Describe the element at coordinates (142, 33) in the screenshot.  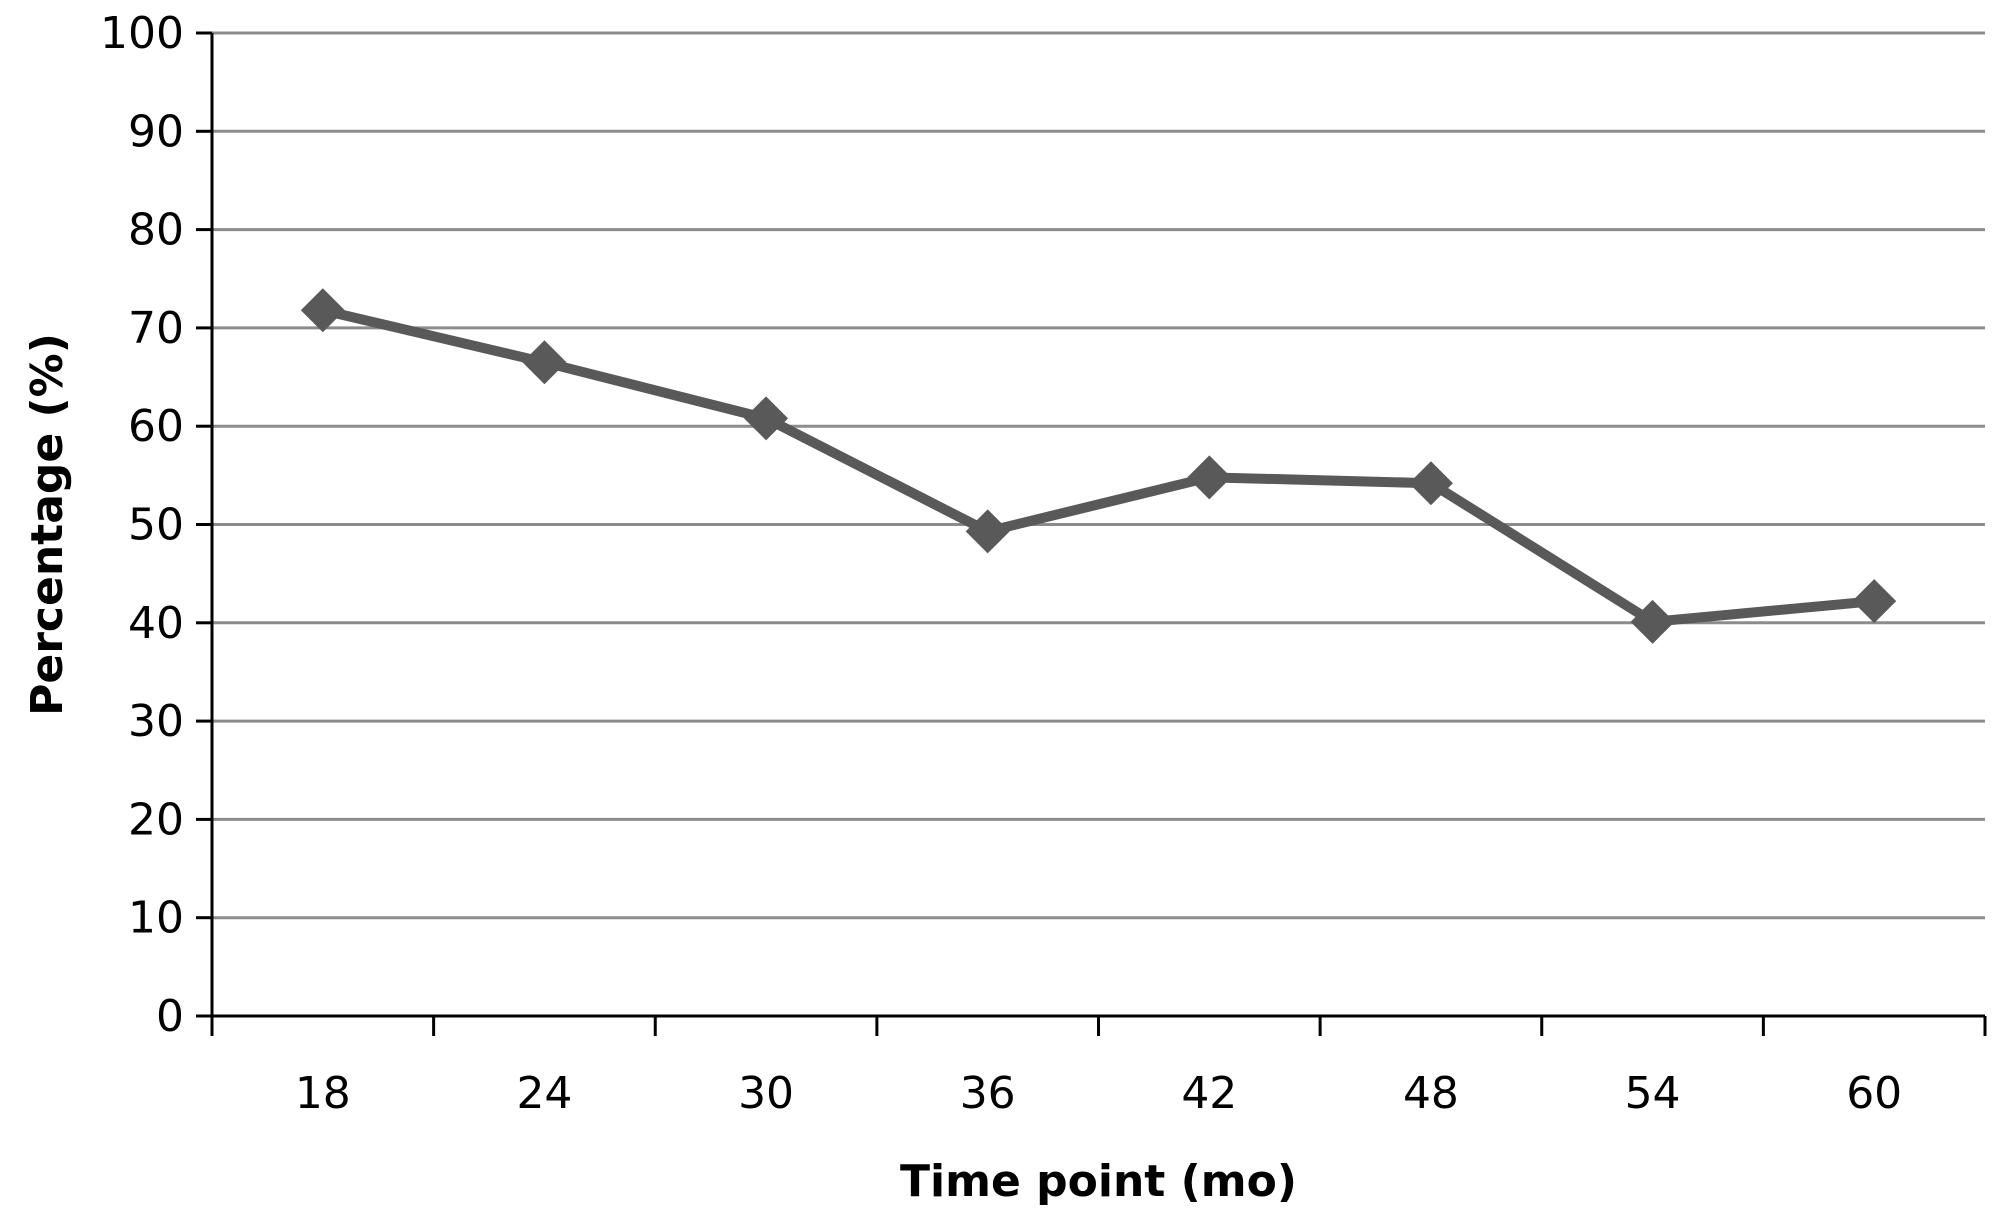
I see `y-tick-label: 100` at that location.